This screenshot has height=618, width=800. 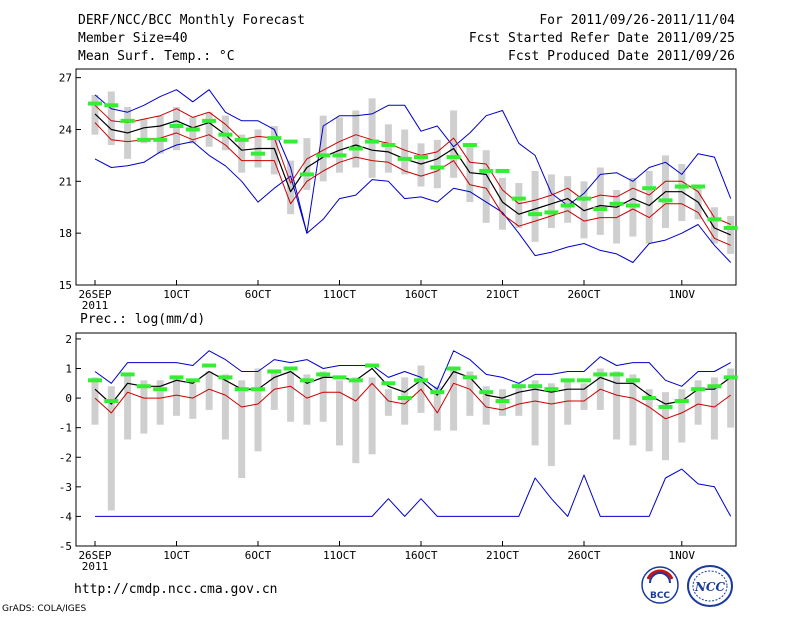 I want to click on forecast-period: For 2011/09/26-2011/11/04, so click(x=637, y=20).